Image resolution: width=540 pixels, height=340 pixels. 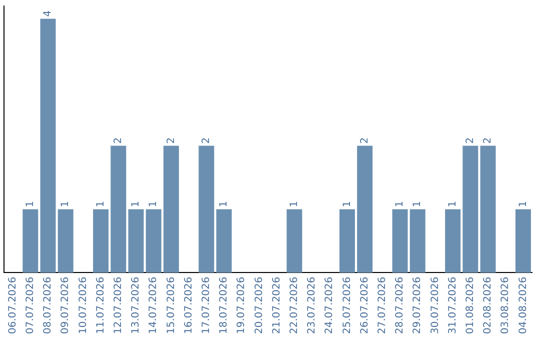 What do you see at coordinates (435, 305) in the screenshot?
I see `x-tick-label: 30.07.2026` at bounding box center [435, 305].